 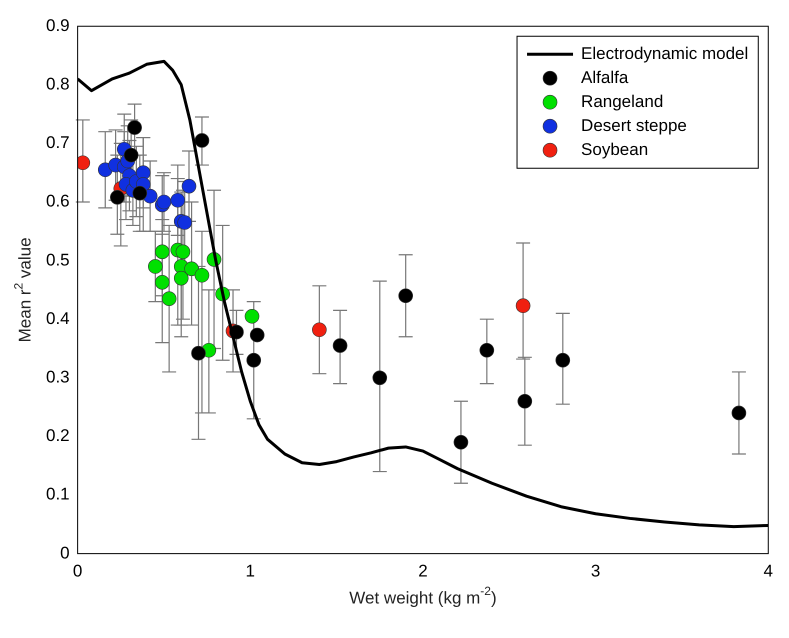 I want to click on x-tick-label: 0, so click(x=77, y=570).